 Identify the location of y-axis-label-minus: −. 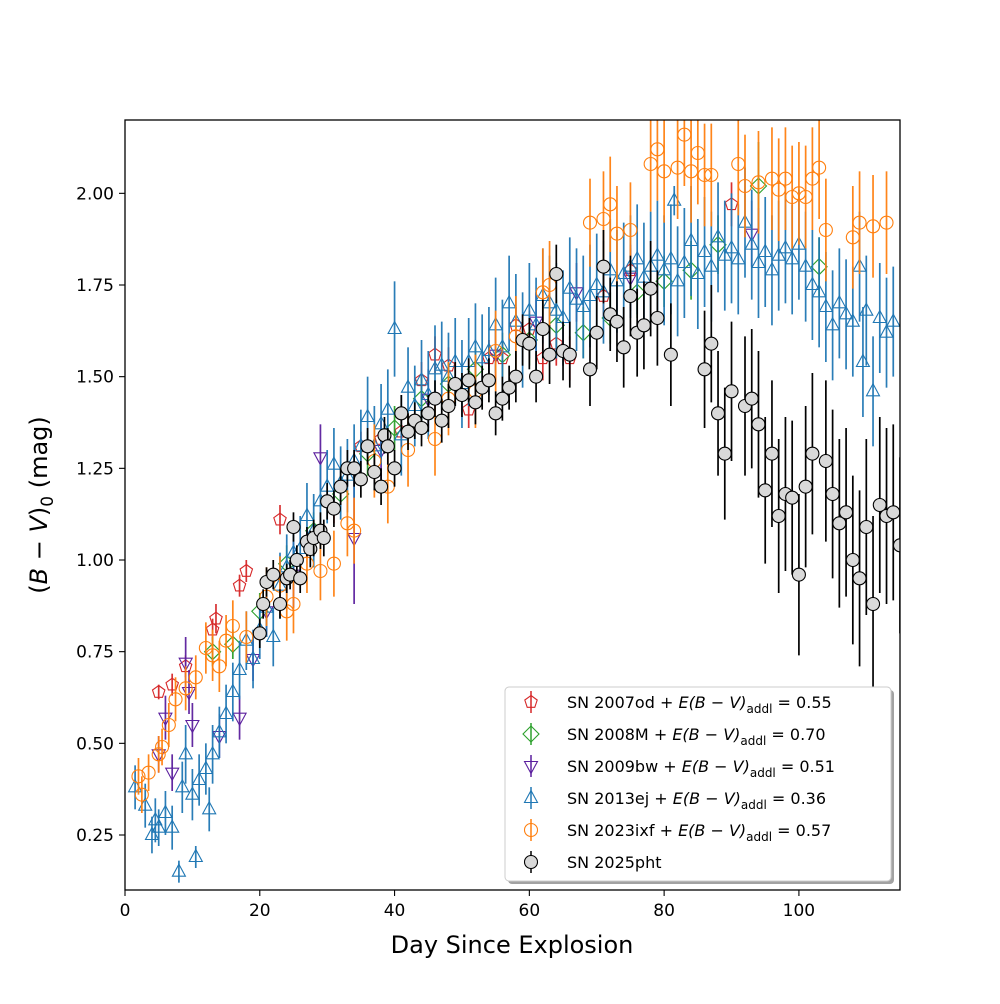
(39, 550).